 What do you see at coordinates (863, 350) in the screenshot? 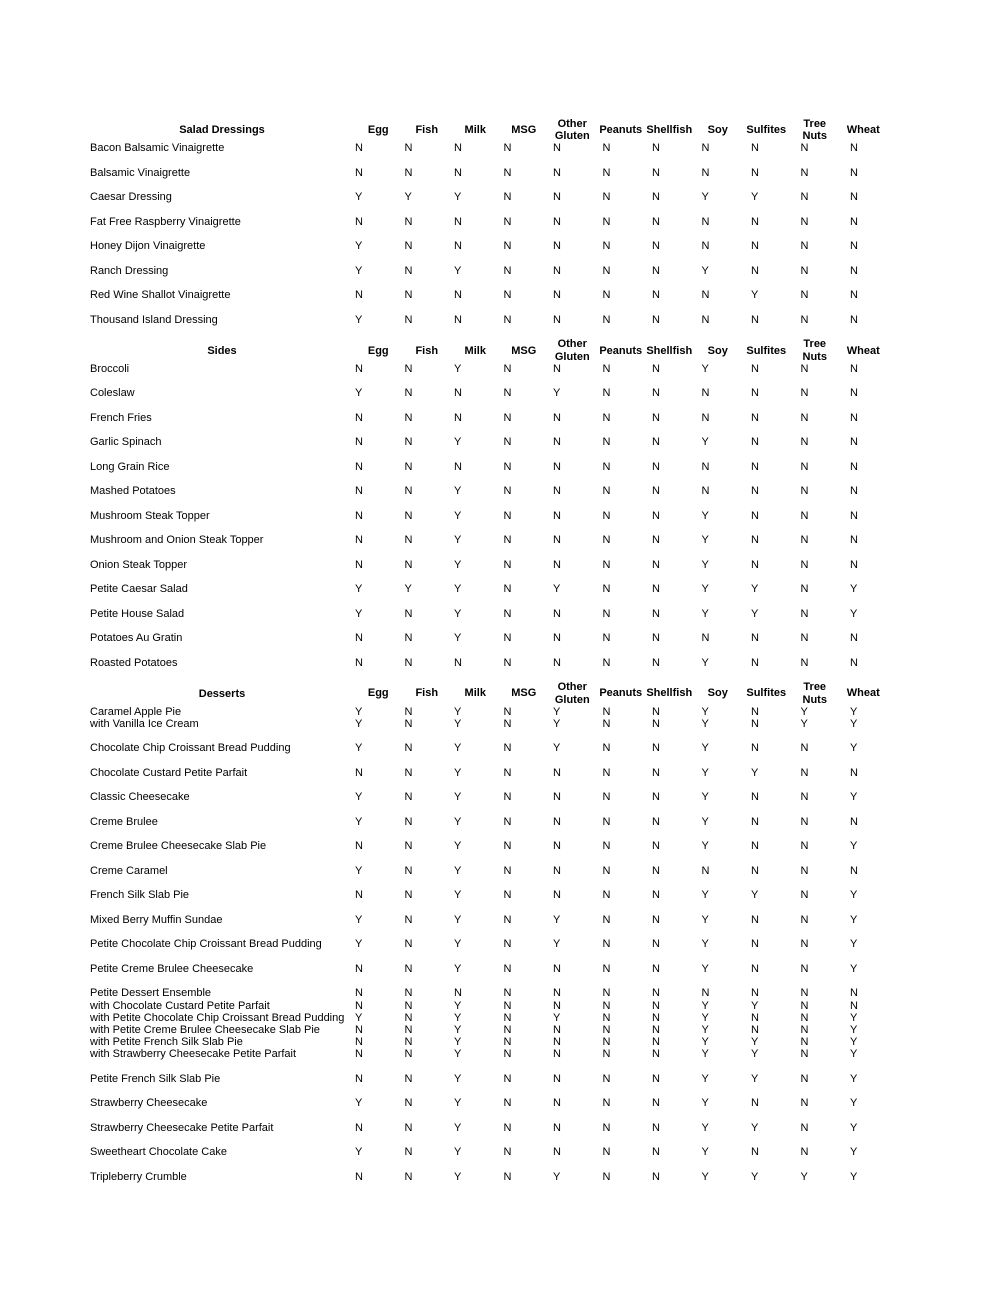
I see `column-header: Wheat` at bounding box center [863, 350].